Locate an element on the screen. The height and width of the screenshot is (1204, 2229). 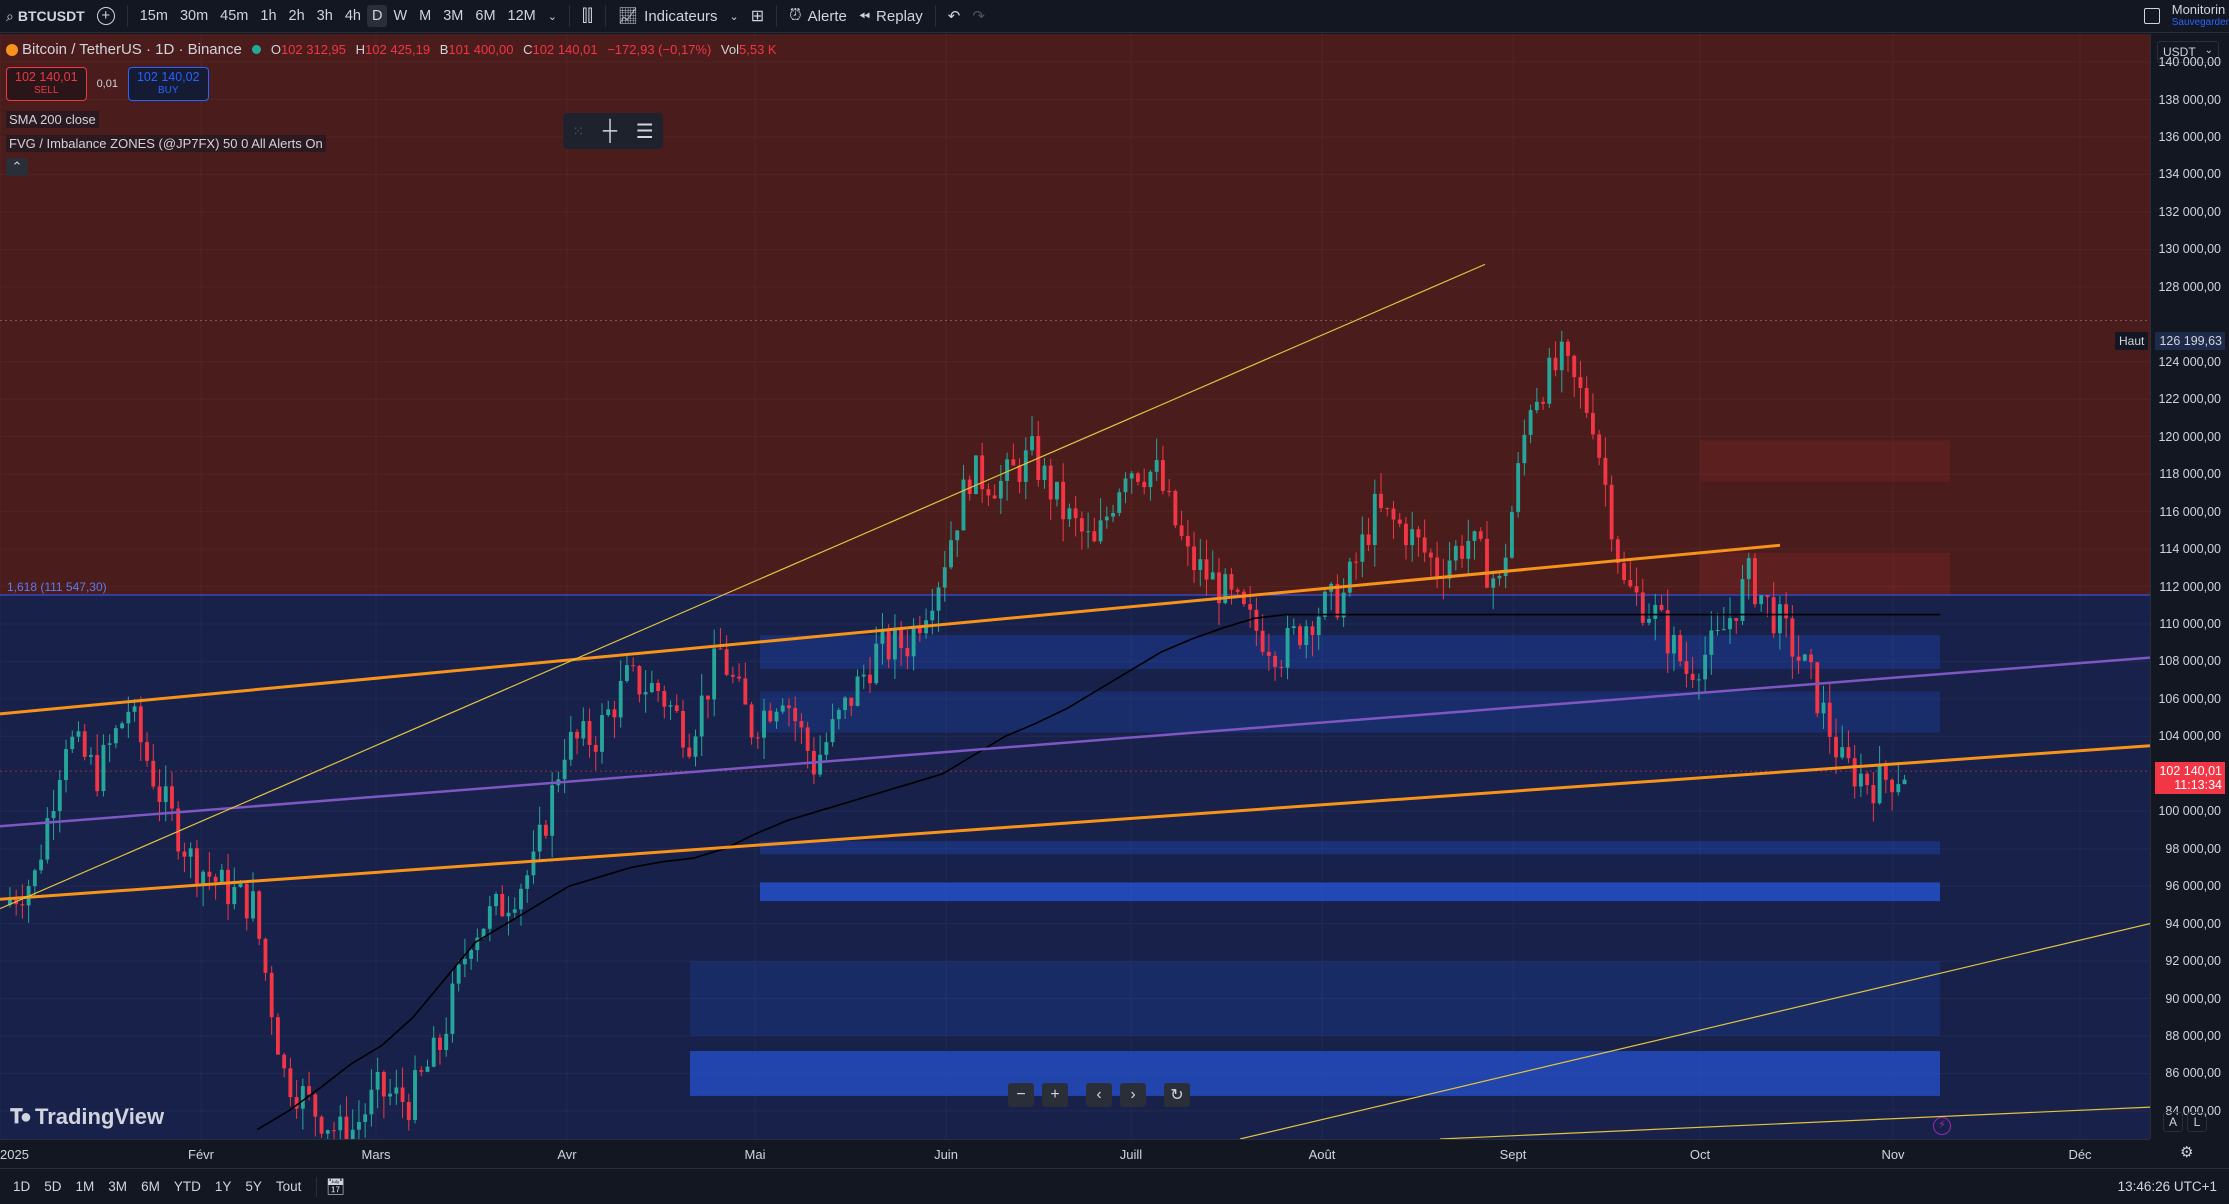
range-tout: Tout is located at coordinates (288, 1186).